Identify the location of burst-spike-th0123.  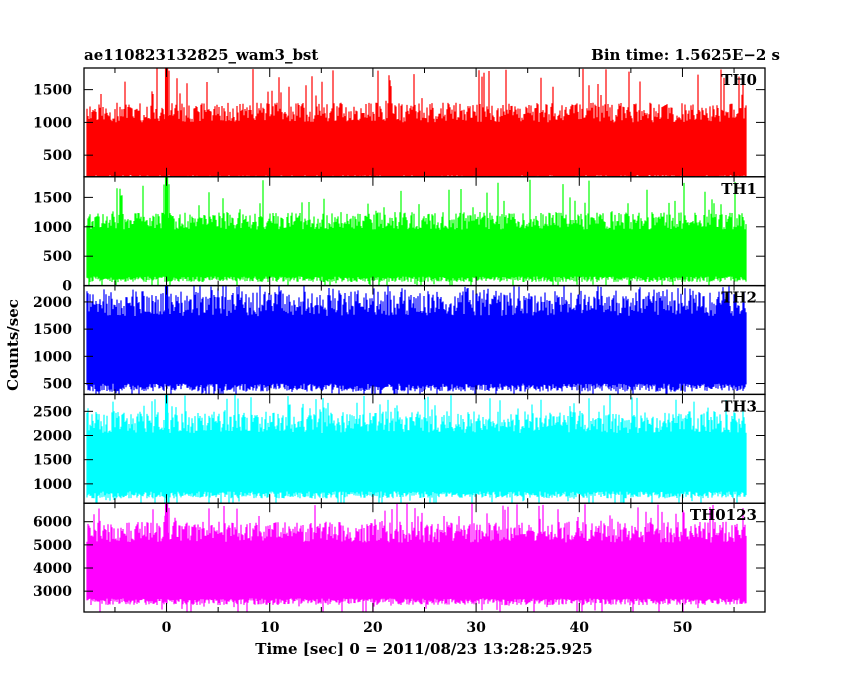
(166, 541).